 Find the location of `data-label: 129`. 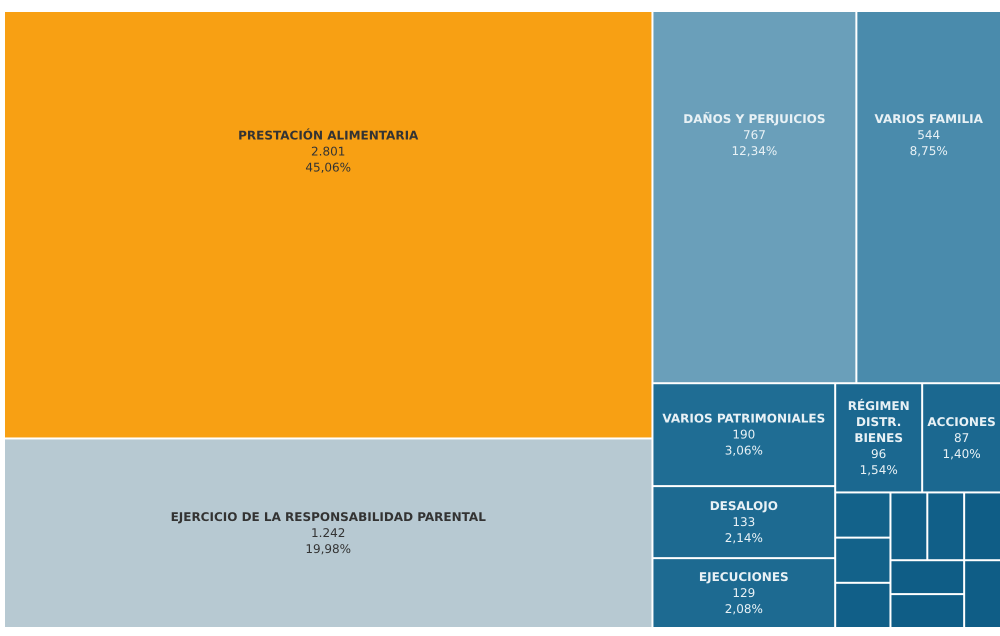

data-label: 129 is located at coordinates (744, 593).